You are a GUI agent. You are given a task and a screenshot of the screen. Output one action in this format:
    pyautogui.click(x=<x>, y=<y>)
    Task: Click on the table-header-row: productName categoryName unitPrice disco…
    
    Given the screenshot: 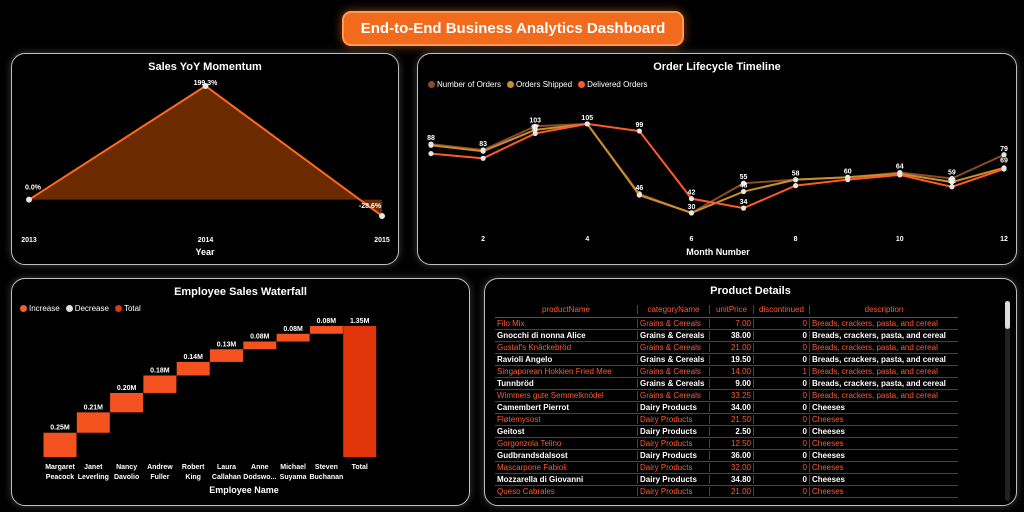 What is the action you would take?
    pyautogui.click(x=726, y=309)
    